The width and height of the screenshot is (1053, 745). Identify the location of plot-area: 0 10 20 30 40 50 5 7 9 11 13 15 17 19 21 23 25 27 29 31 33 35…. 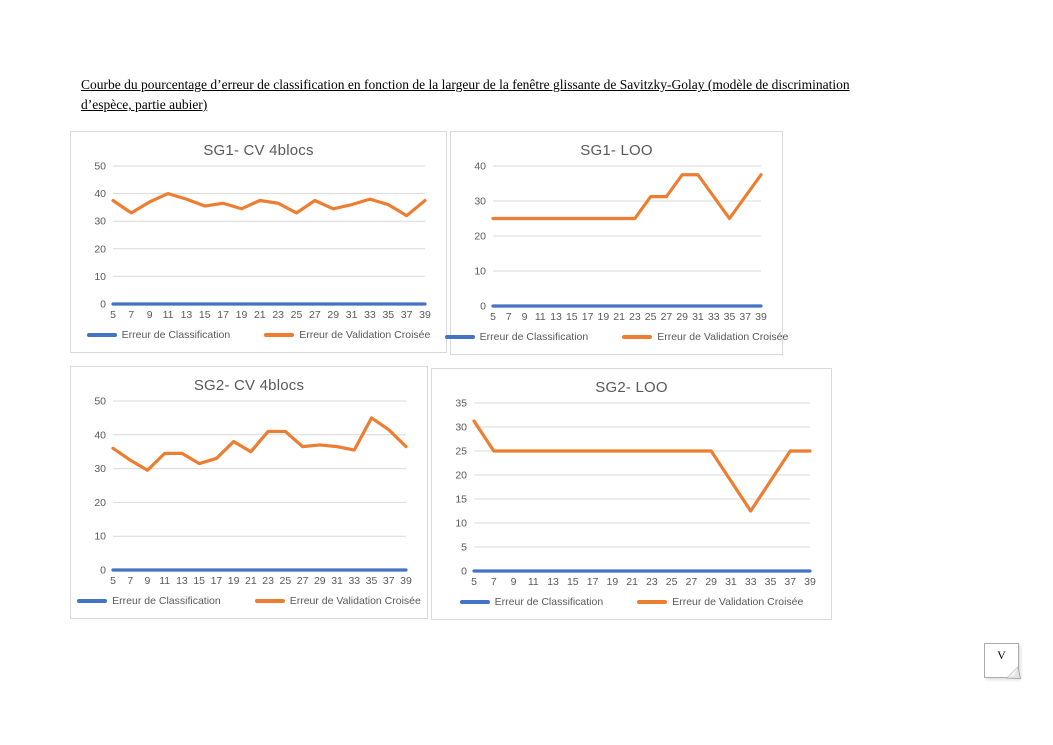
(262, 241).